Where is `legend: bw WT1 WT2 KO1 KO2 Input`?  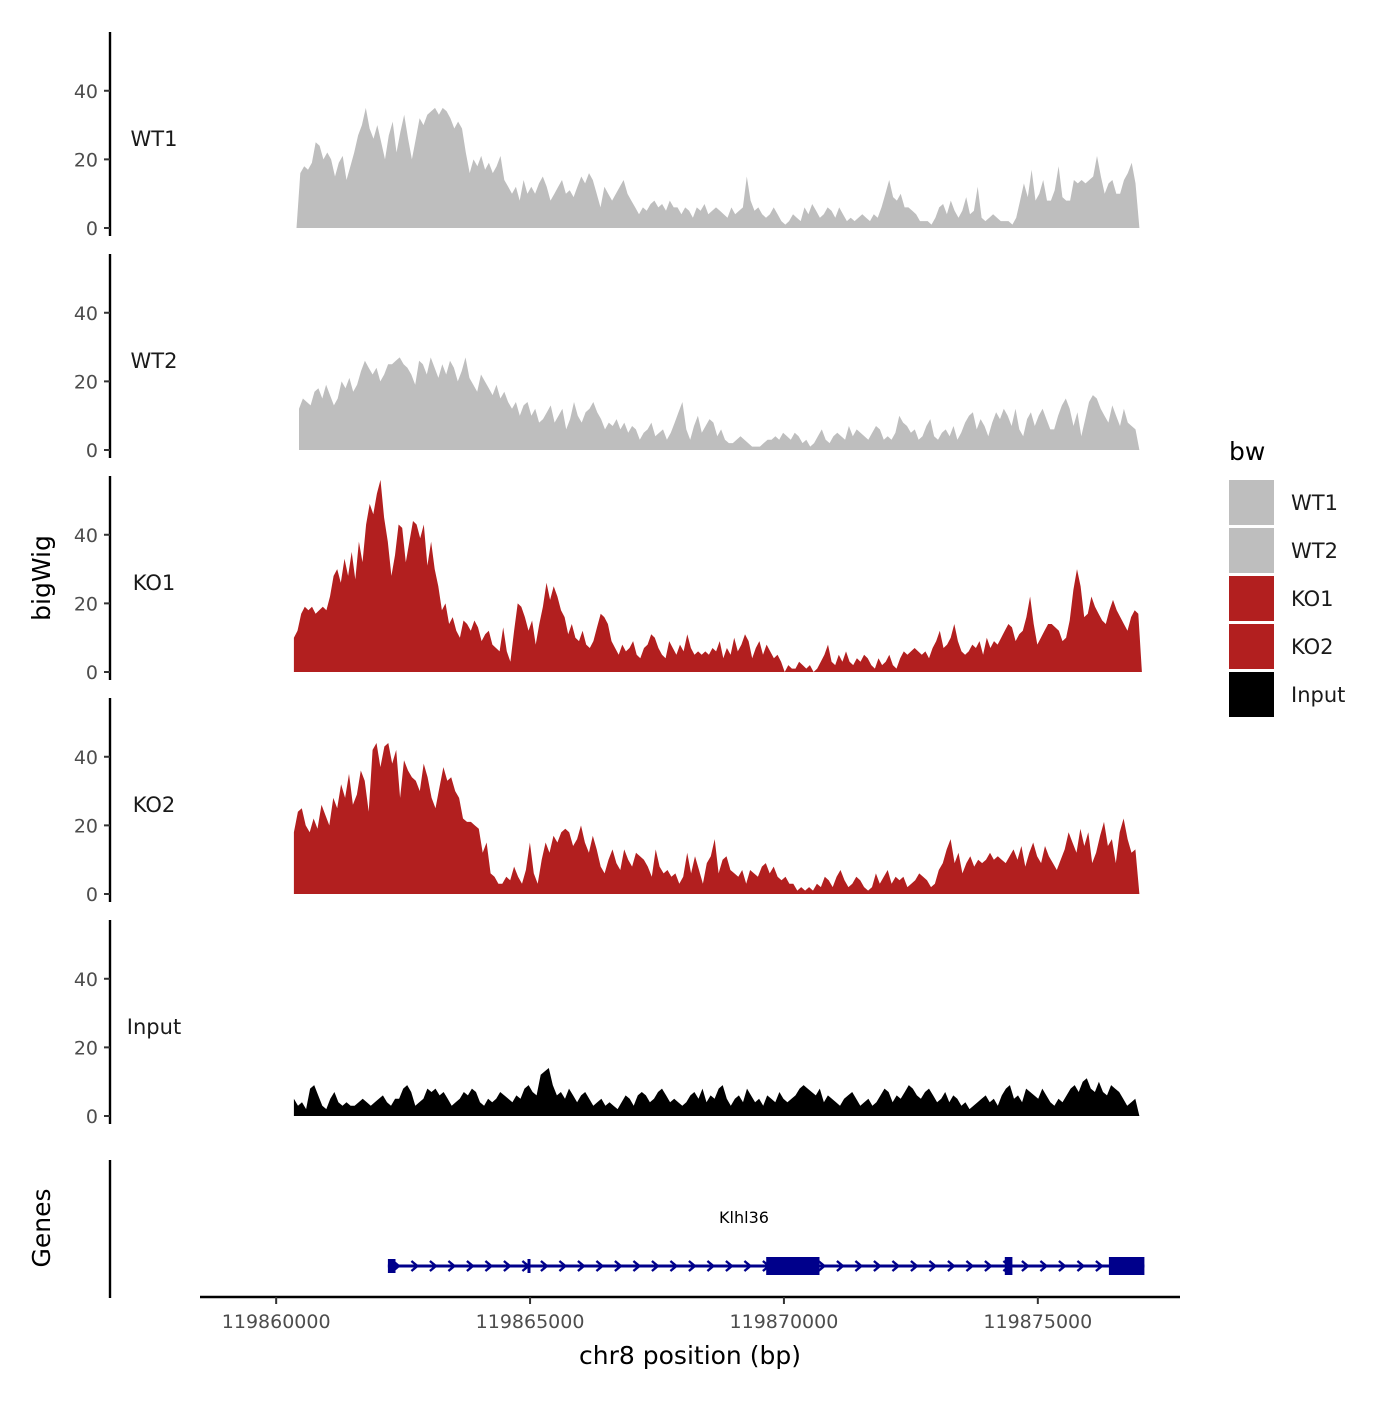
legend: bw WT1 WT2 KO1 KO2 Input is located at coordinates (1287, 577).